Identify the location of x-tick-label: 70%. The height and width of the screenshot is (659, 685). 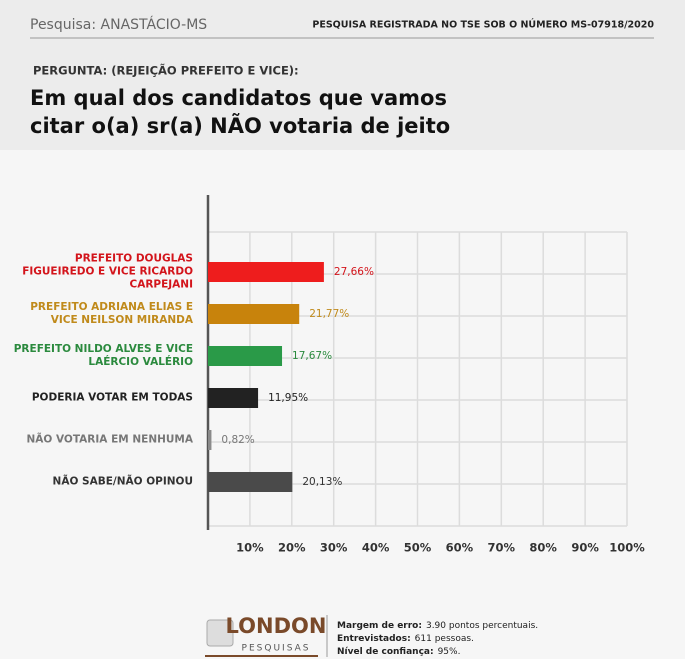
(502, 548).